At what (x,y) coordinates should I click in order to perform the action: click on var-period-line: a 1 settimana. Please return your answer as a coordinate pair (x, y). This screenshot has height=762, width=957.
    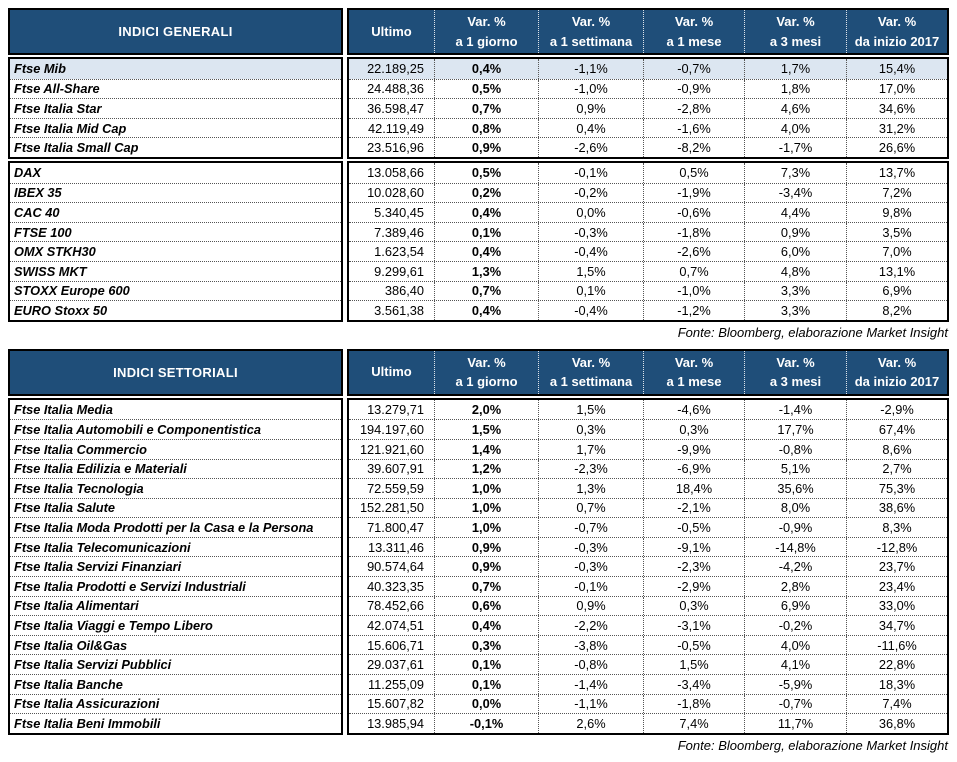
    Looking at the image, I should click on (591, 382).